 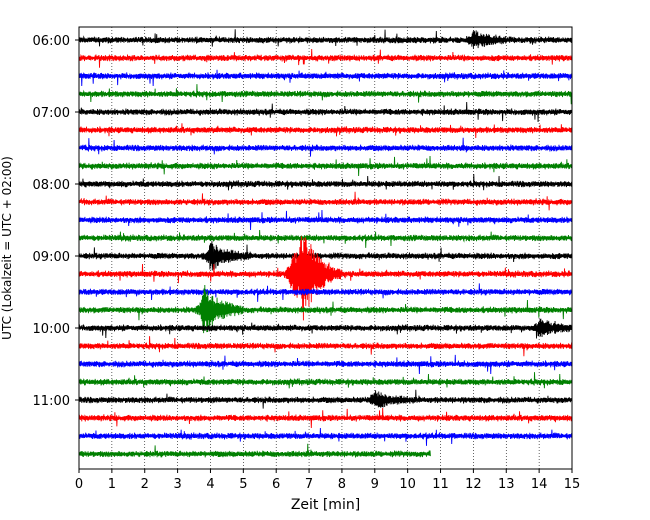 What do you see at coordinates (51, 185) in the screenshot?
I see `y-tick-label: 08:00` at bounding box center [51, 185].